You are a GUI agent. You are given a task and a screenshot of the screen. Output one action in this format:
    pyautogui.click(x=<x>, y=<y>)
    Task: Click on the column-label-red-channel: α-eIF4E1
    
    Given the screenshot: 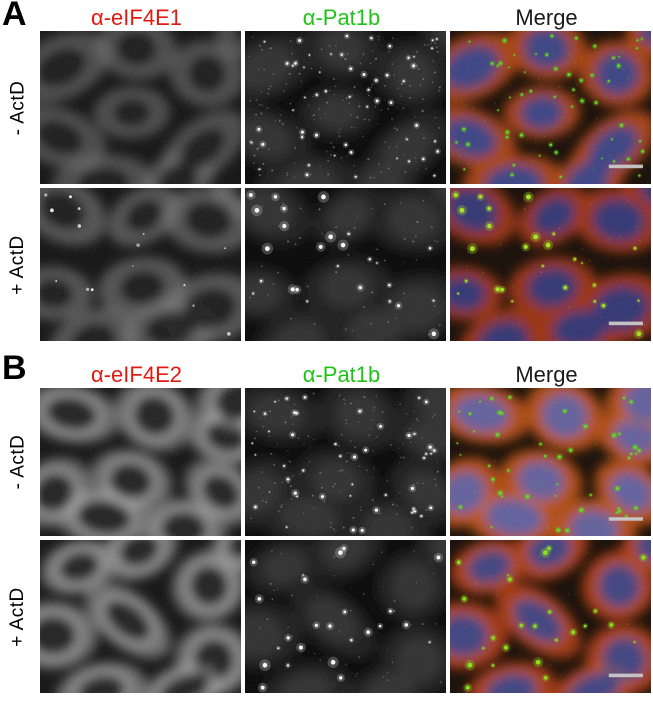 What is the action you would take?
    pyautogui.click(x=136, y=17)
    